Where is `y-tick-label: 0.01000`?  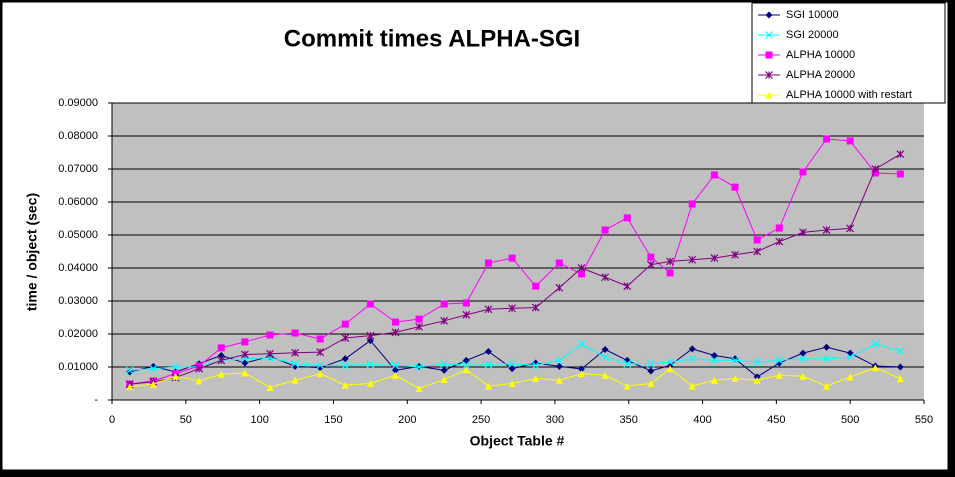 y-tick-label: 0.01000 is located at coordinates (78, 367).